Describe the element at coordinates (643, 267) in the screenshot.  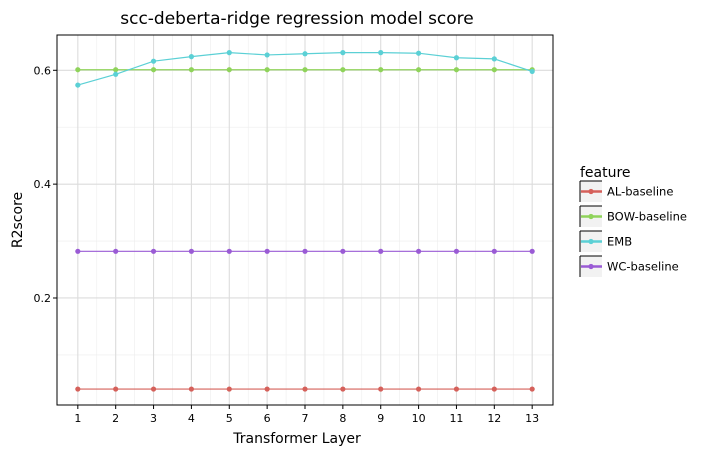
I see `legend-label: WC-baseline` at that location.